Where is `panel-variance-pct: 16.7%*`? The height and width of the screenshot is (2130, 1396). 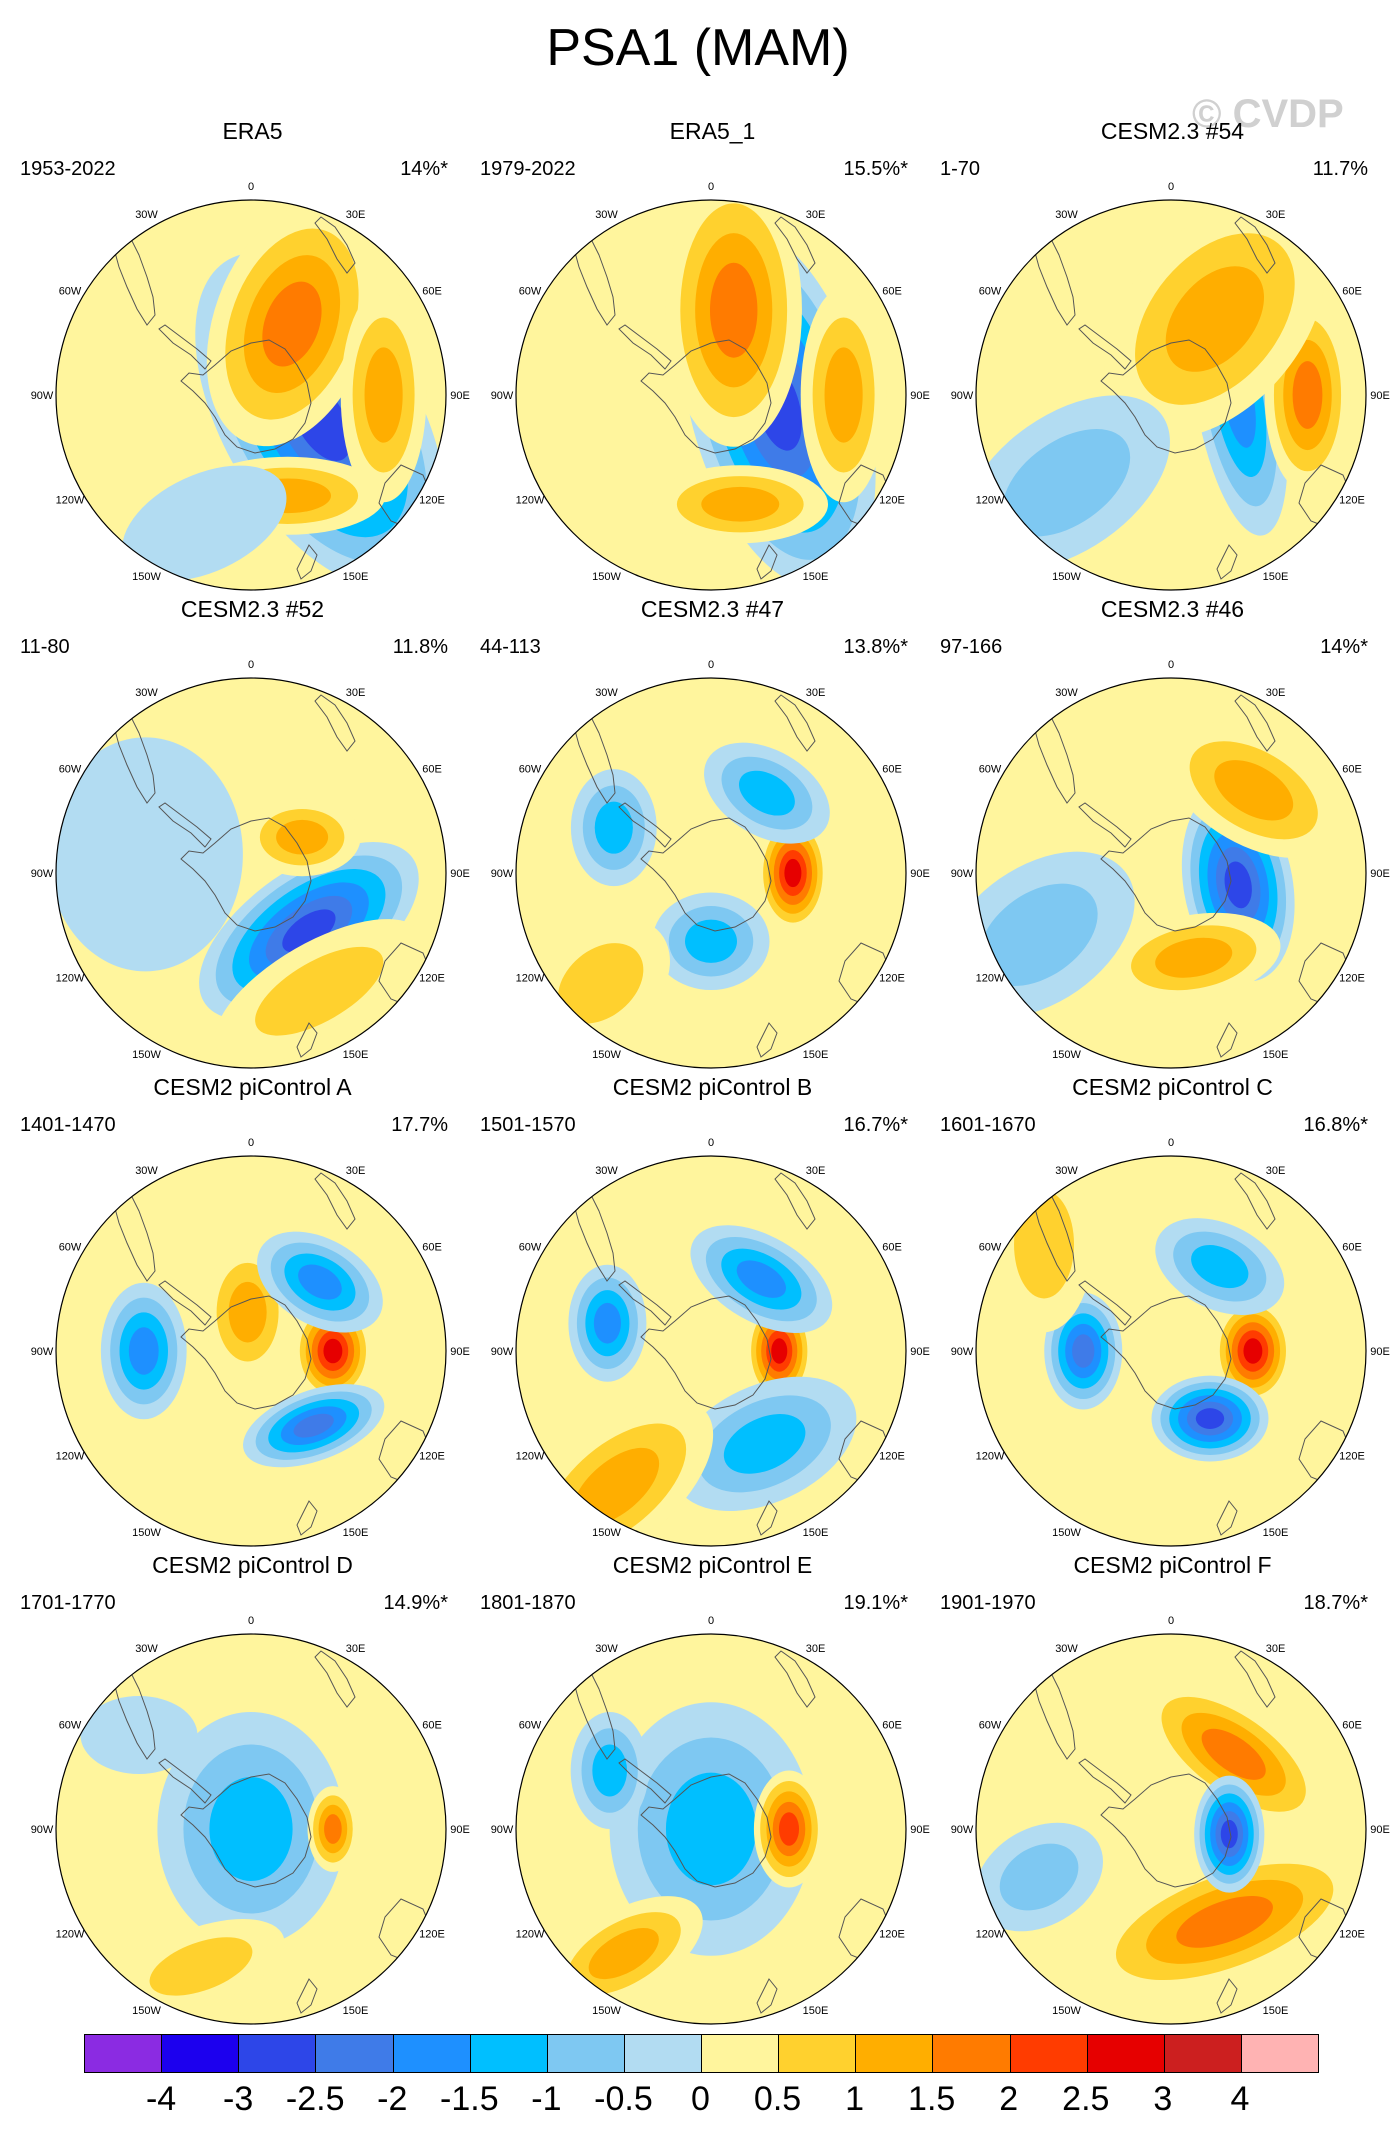 panel-variance-pct: 16.7%* is located at coordinates (876, 1125).